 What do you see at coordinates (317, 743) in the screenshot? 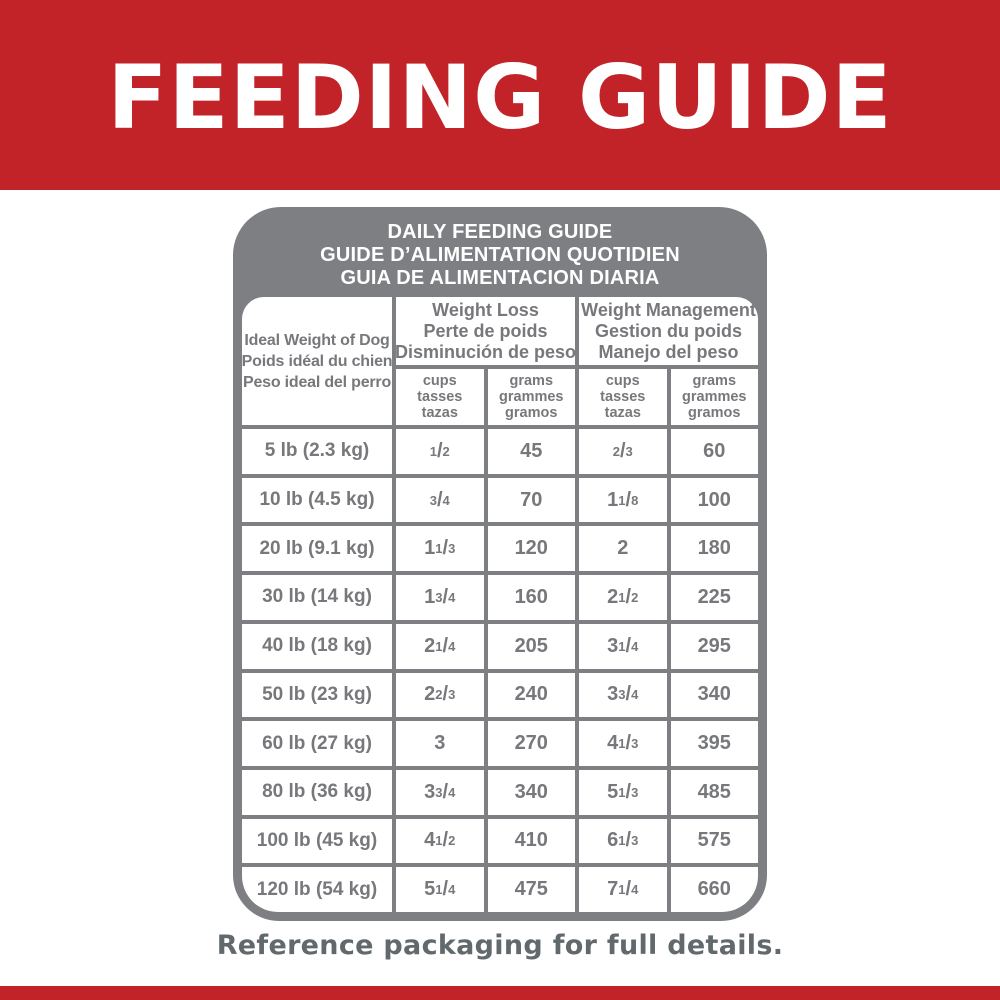
I see `weight-cell: 60 lb (27 kg)` at bounding box center [317, 743].